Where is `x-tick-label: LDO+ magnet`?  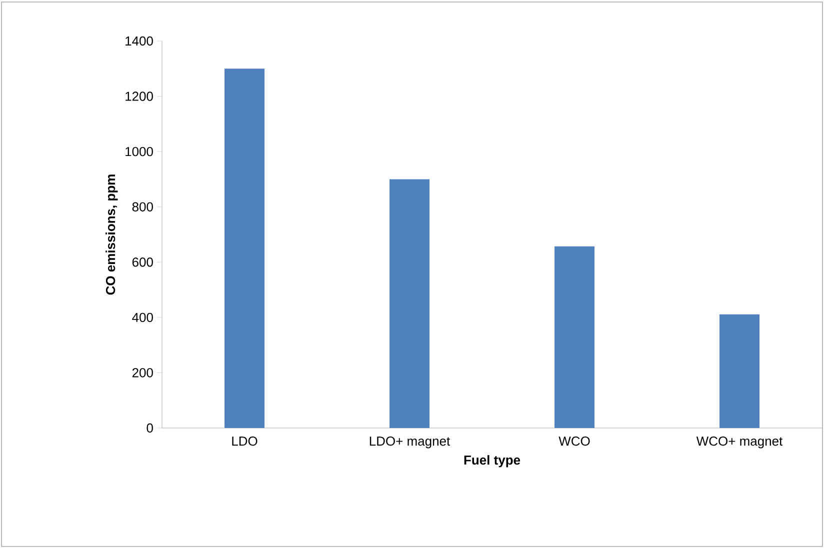 x-tick-label: LDO+ magnet is located at coordinates (410, 442).